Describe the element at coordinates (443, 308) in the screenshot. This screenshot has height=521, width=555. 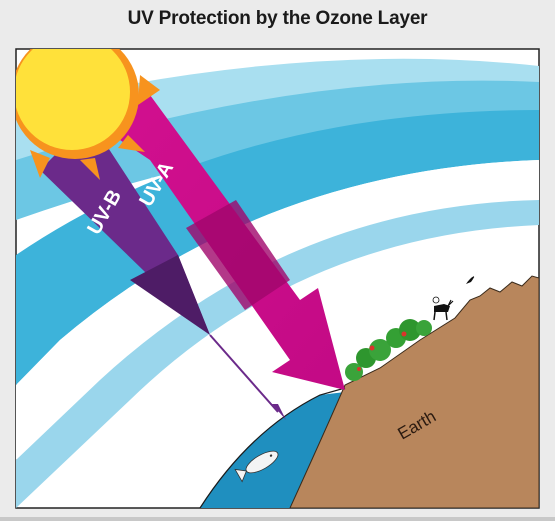
I see `animal-icon` at that location.